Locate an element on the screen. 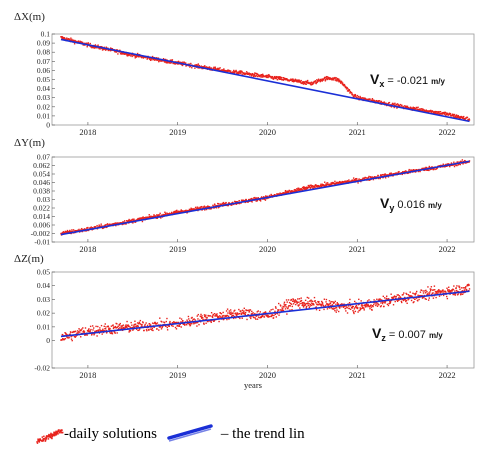  y-axis-label: ΔY(m) is located at coordinates (29, 143).